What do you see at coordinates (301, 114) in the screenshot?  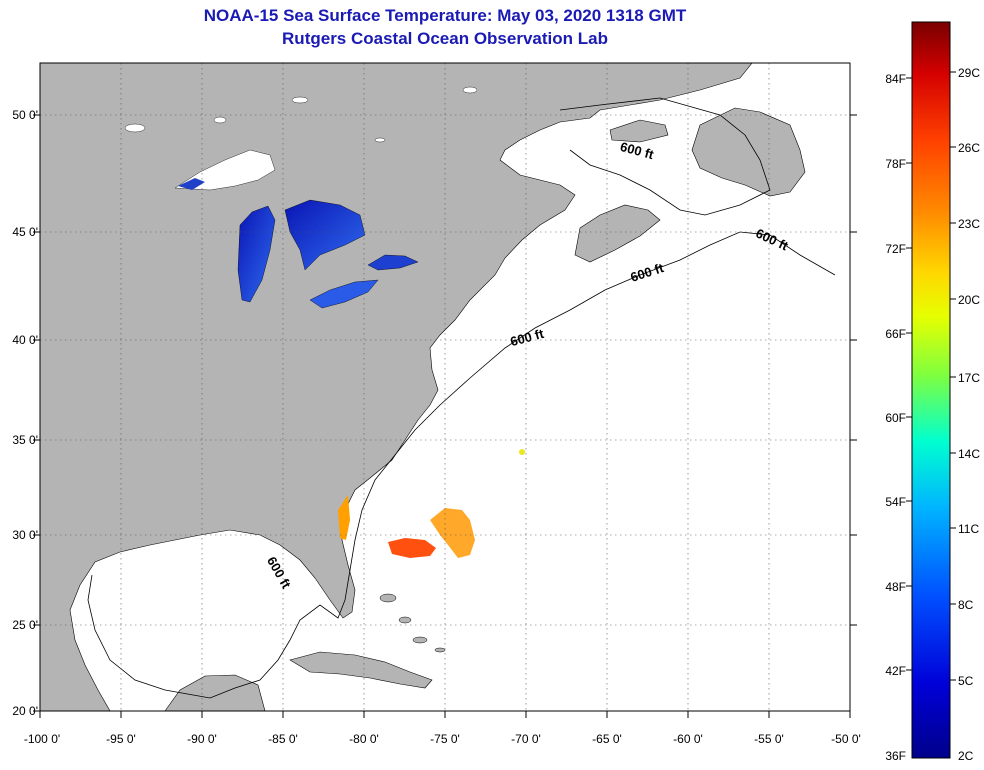 I see `northern-lakes` at bounding box center [301, 114].